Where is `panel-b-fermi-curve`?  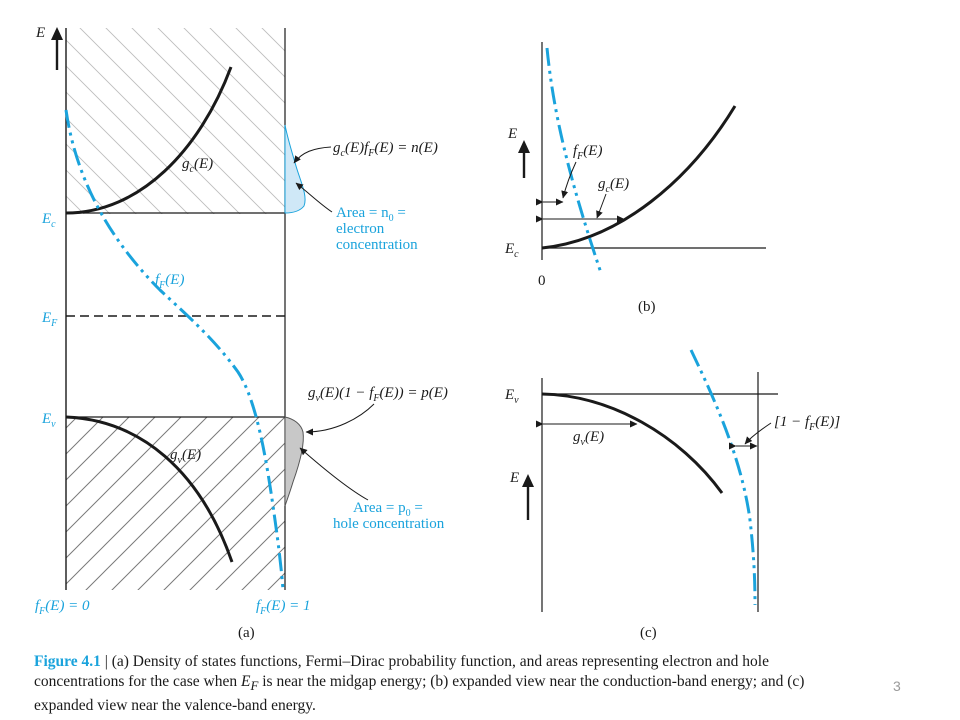 panel-b-fermi-curve is located at coordinates (574, 160).